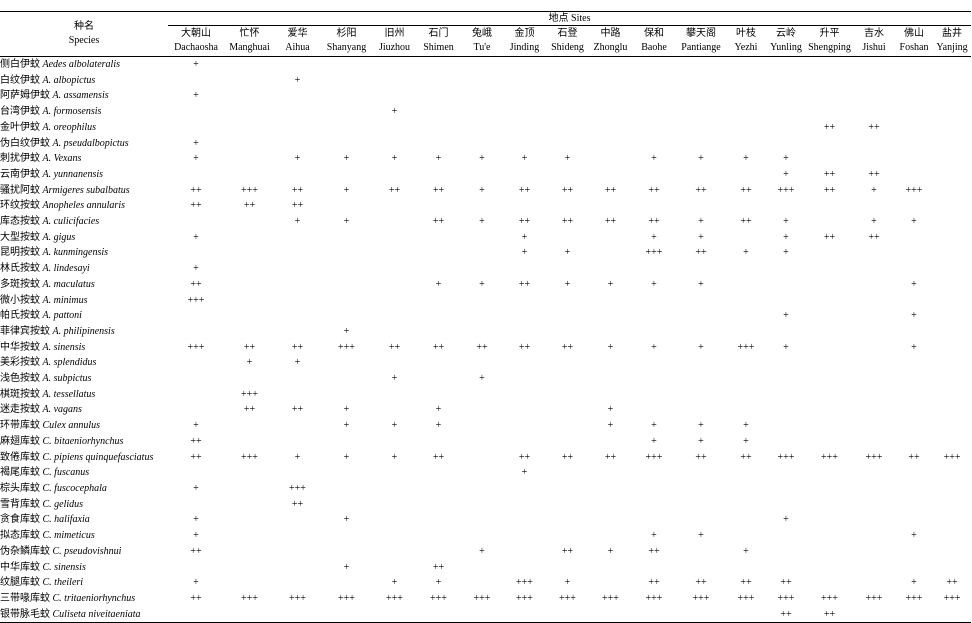 Image resolution: width=972 pixels, height=623 pixels. Describe the element at coordinates (75, 253) in the screenshot. I see `species-name-scientific: A. kunmingensis` at that location.